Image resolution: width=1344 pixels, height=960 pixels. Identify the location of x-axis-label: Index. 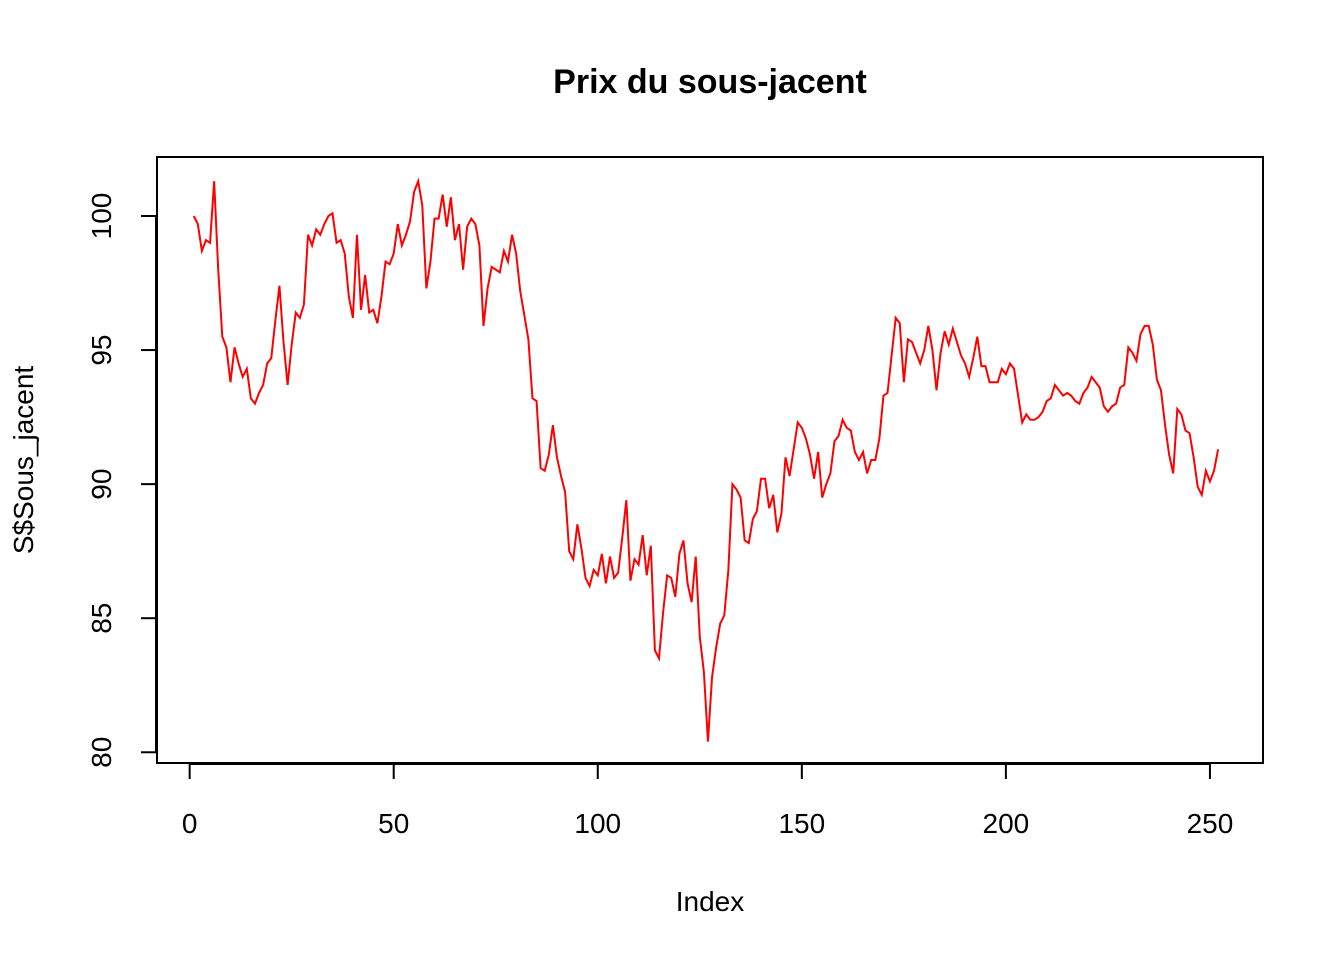
(710, 901).